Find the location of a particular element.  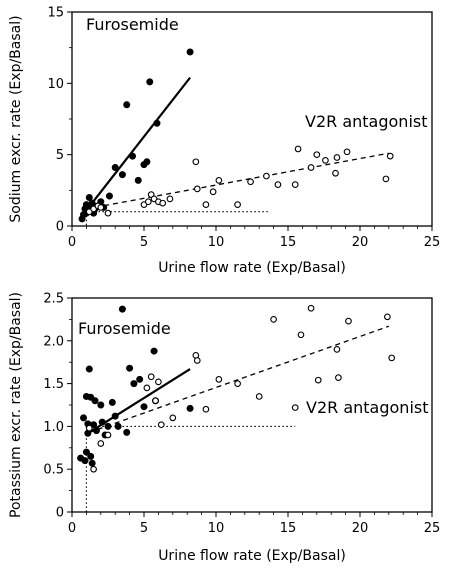

y-tick-label: 1.0 is located at coordinates (53, 427).